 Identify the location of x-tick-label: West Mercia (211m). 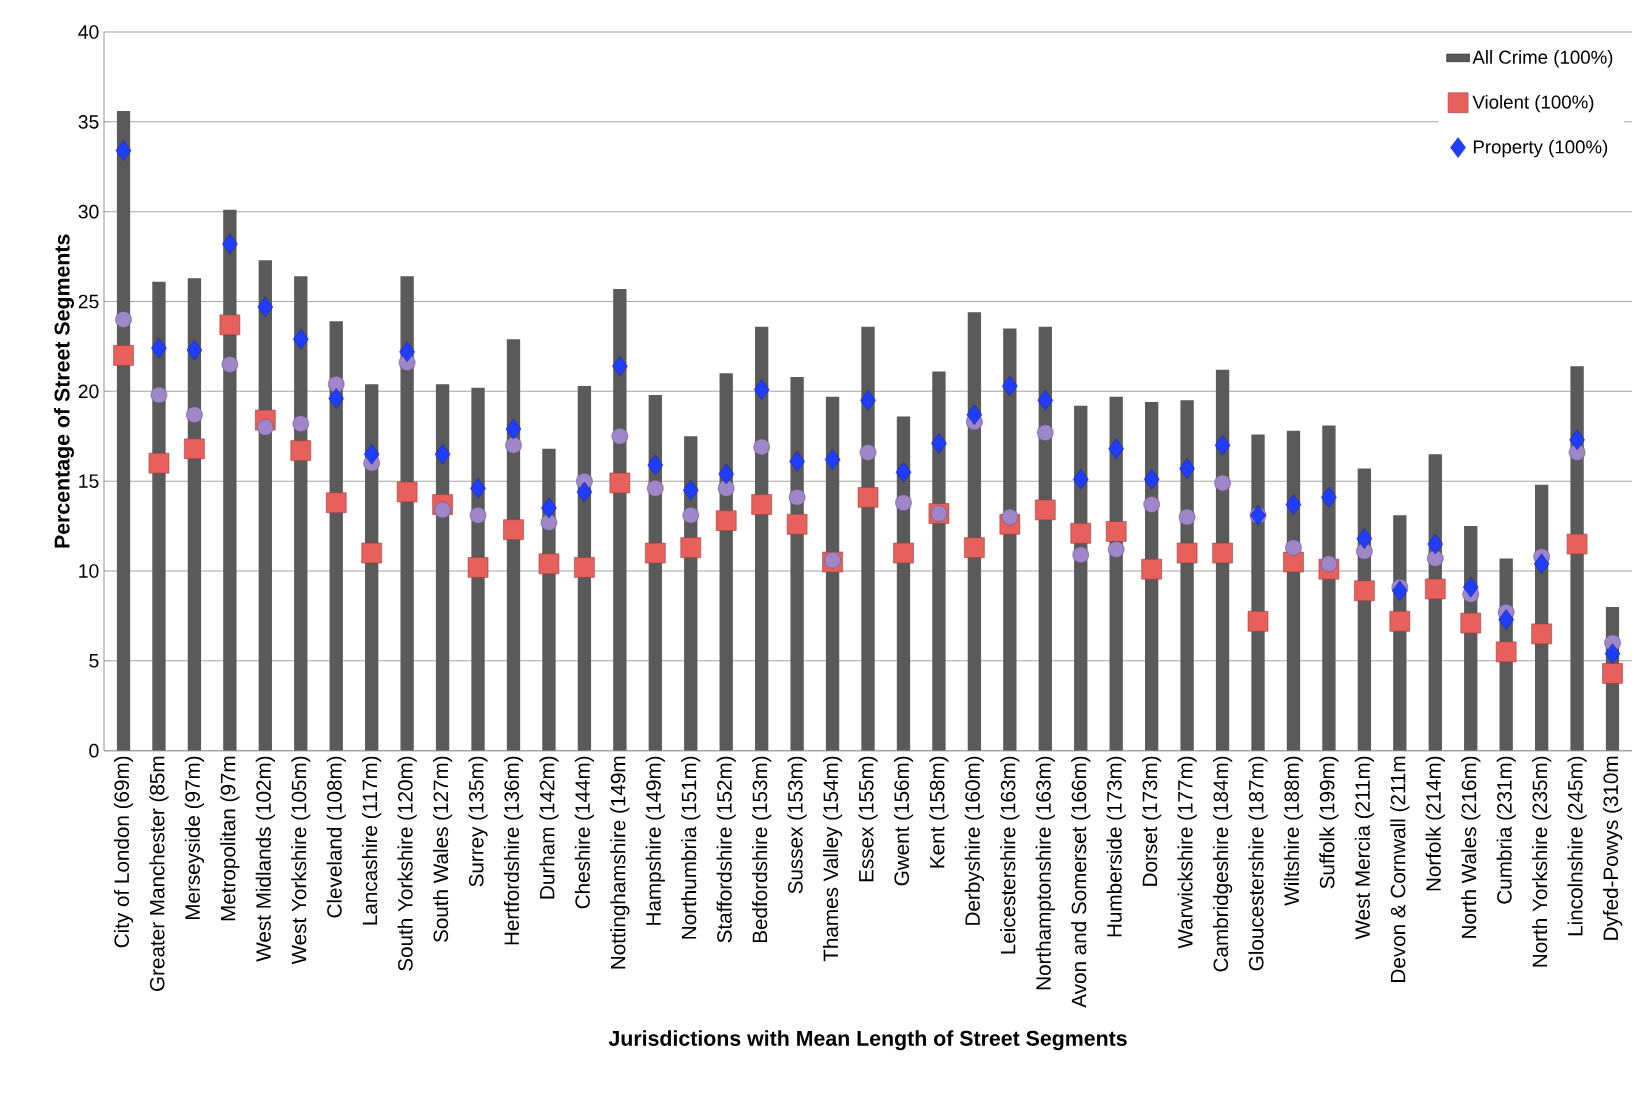
(1364, 848).